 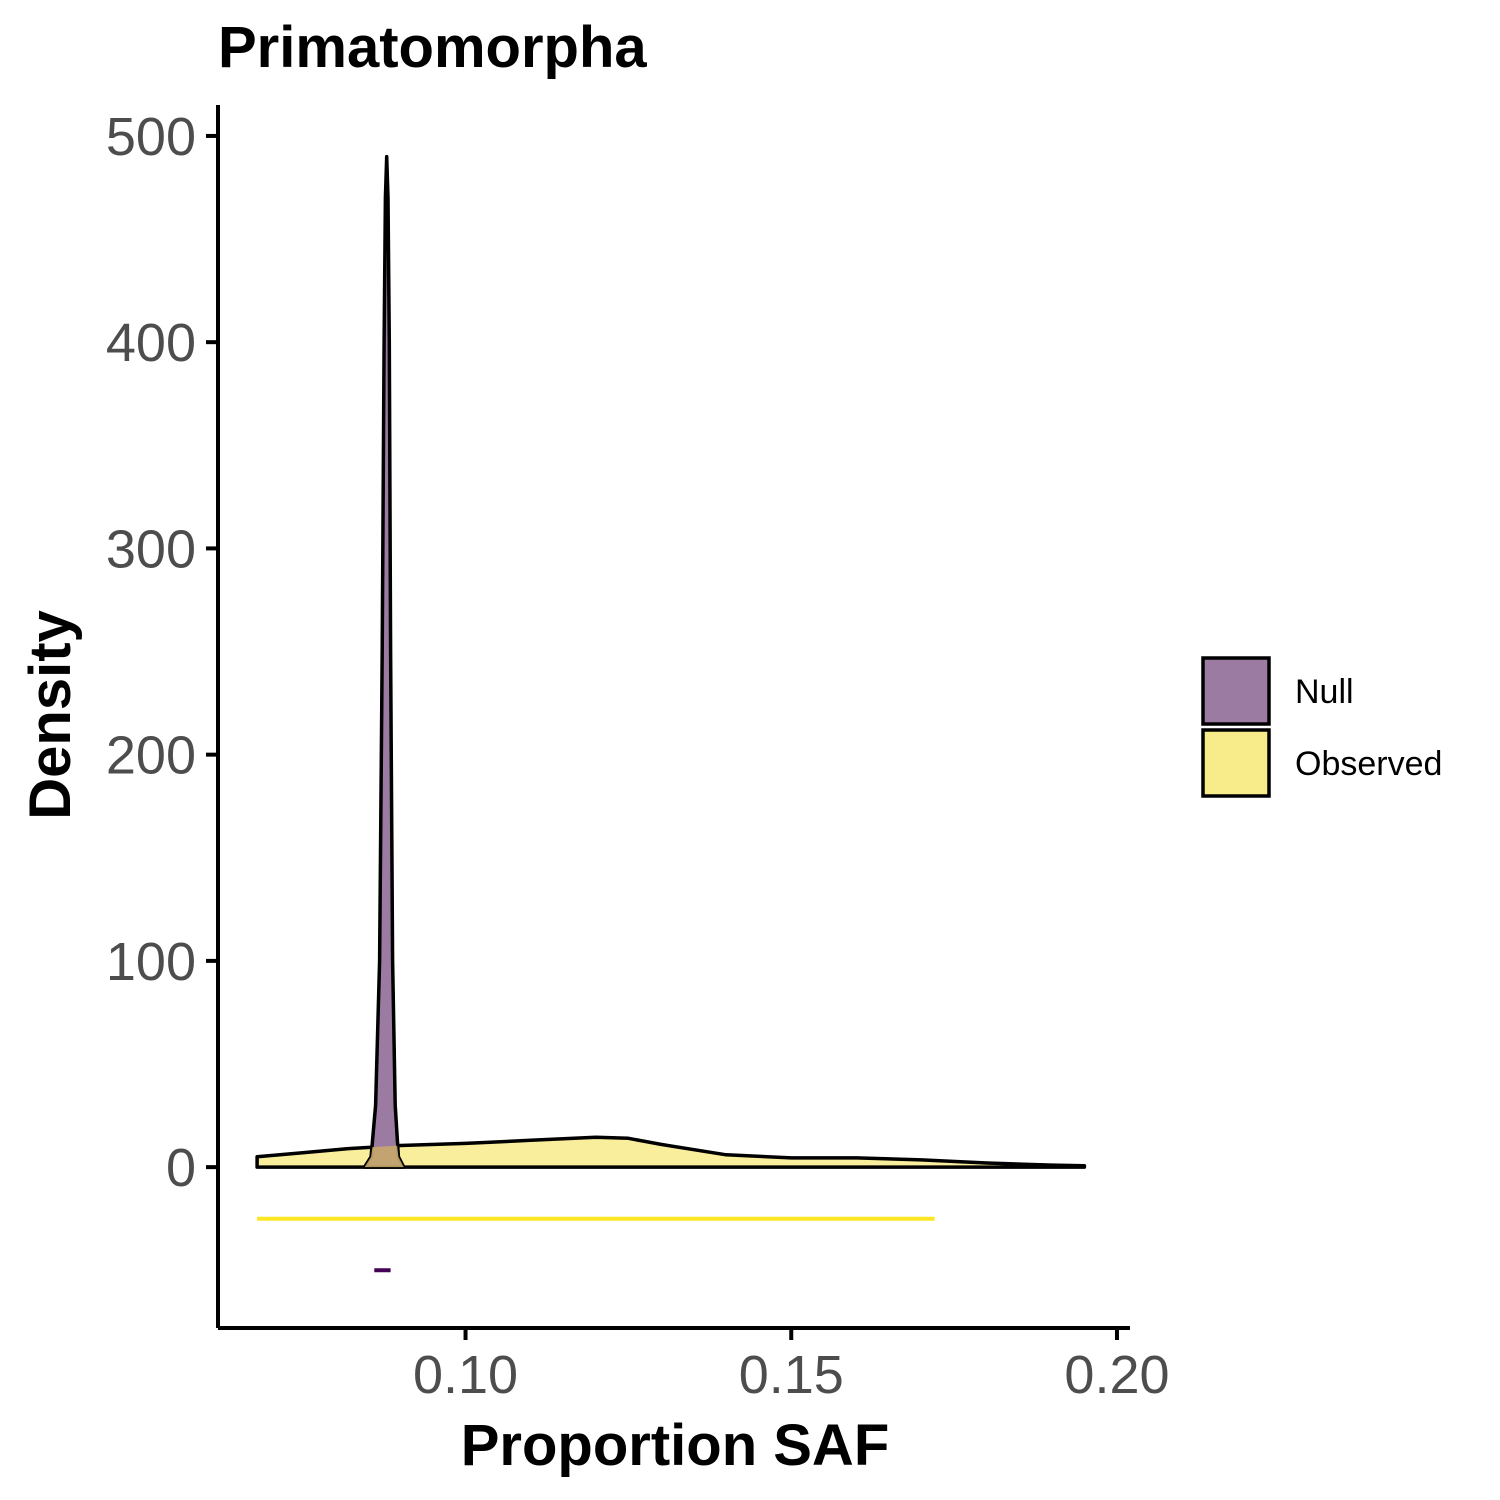 I want to click on y-tick-label: 0, so click(x=181, y=1168).